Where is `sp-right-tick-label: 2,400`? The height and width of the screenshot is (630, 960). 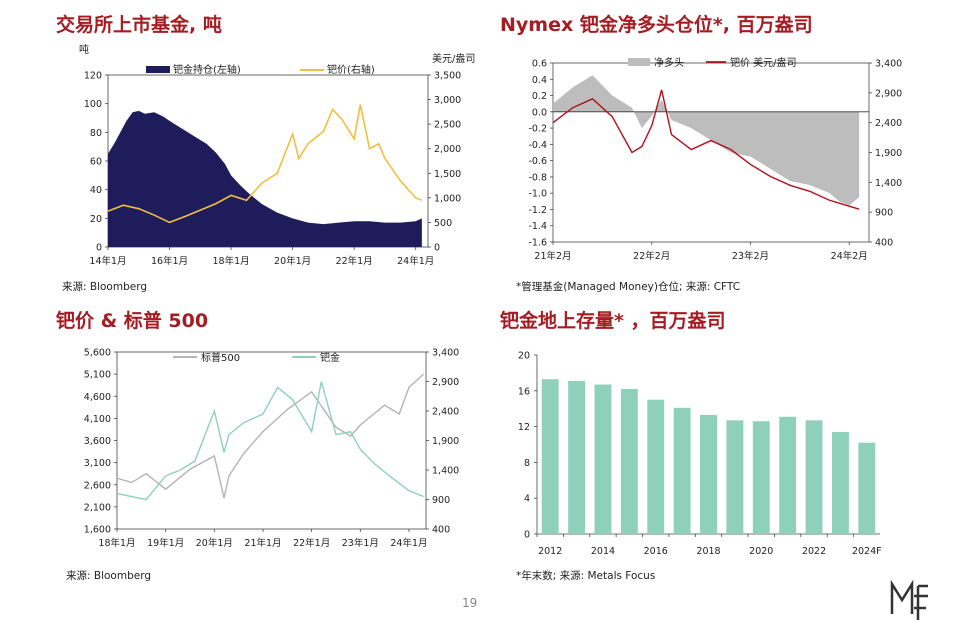 sp-right-tick-label: 2,400 is located at coordinates (445, 412).